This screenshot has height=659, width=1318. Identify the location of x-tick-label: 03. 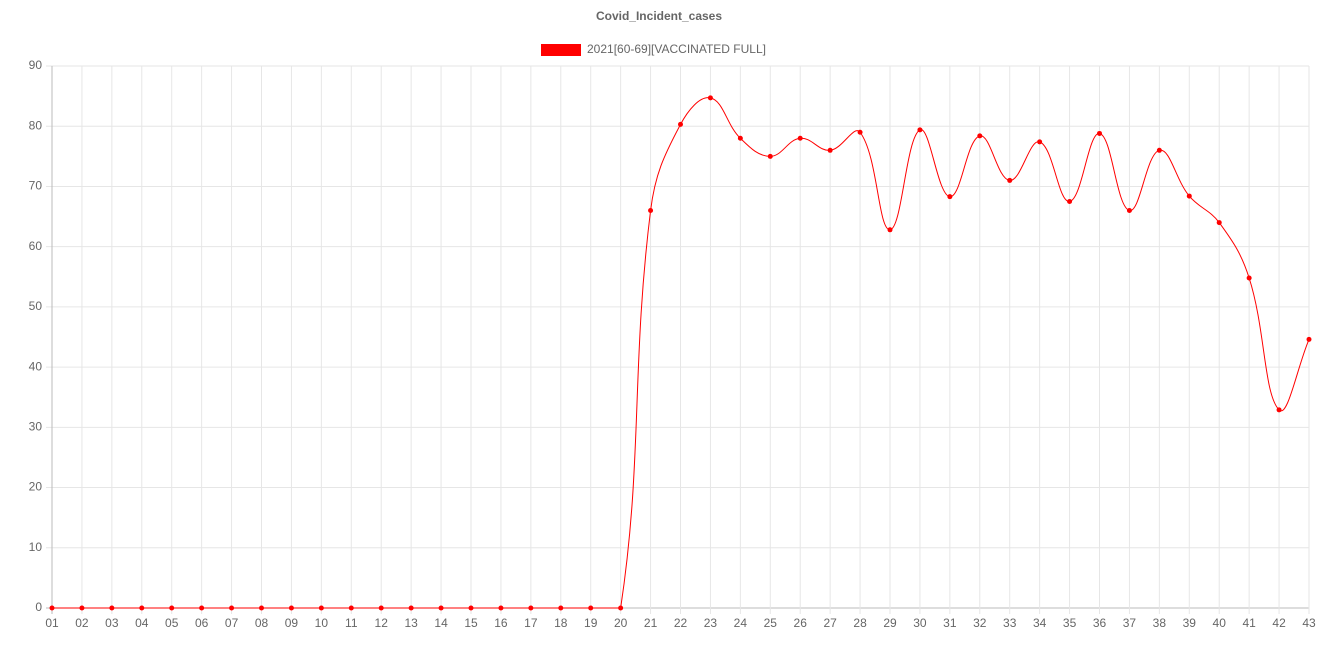
(112, 623).